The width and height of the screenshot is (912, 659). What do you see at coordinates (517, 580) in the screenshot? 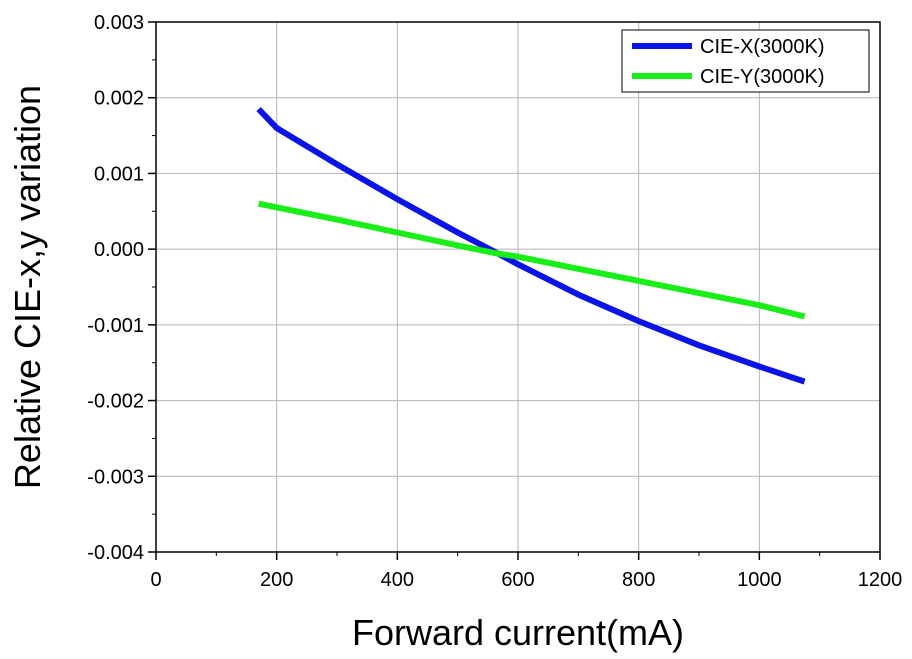
I see `x-tick-label: 600` at bounding box center [517, 580].